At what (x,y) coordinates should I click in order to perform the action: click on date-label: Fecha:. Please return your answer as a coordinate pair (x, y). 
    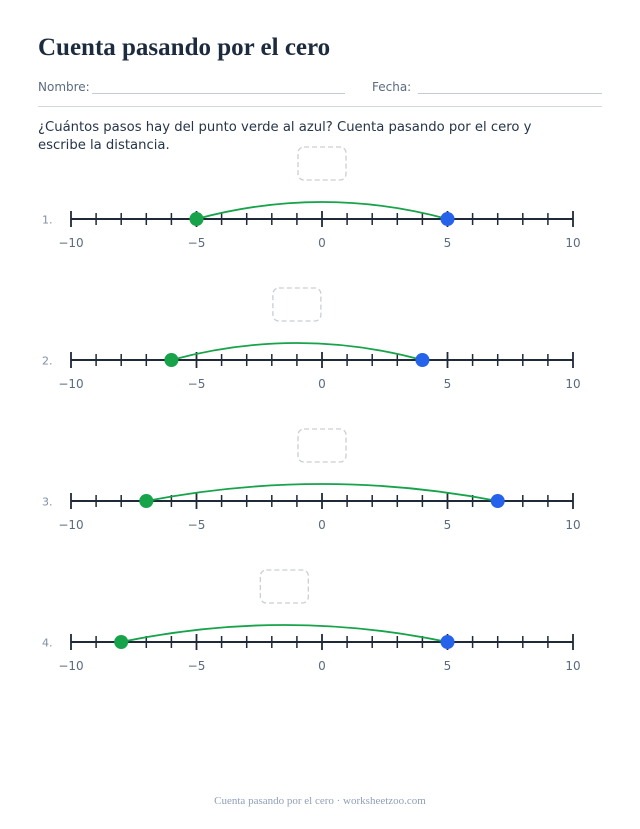
    Looking at the image, I should click on (392, 87).